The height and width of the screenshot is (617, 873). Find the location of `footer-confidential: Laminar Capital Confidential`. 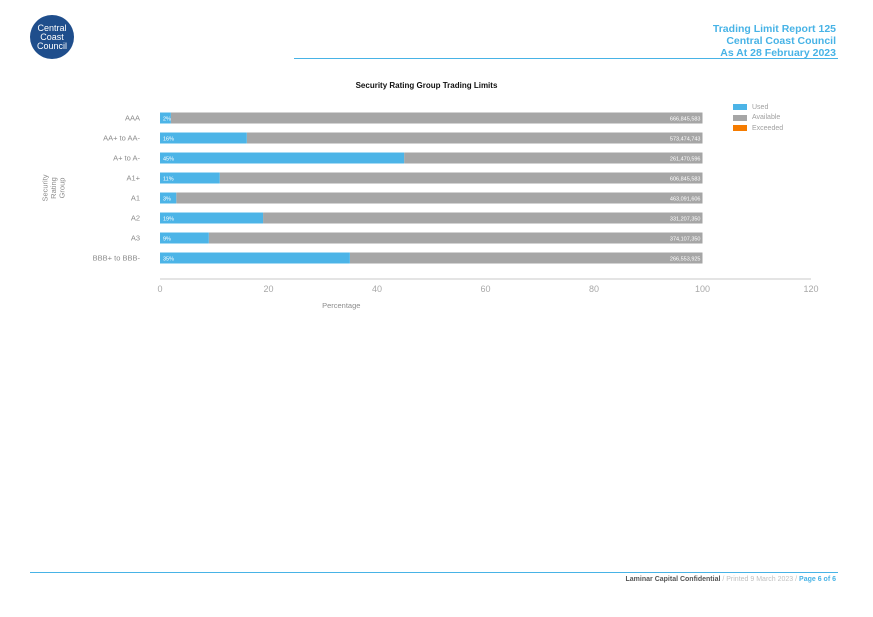

footer-confidential: Laminar Capital Confidential is located at coordinates (673, 579).